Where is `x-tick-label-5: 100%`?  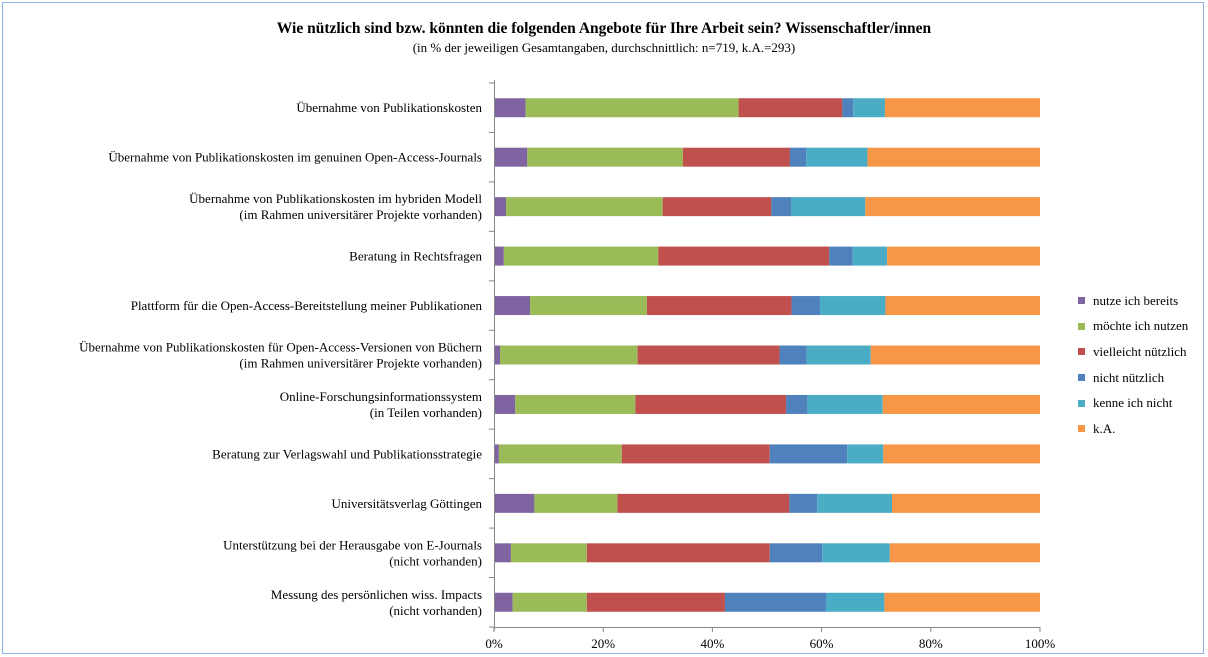
x-tick-label-5: 100% is located at coordinates (1040, 643).